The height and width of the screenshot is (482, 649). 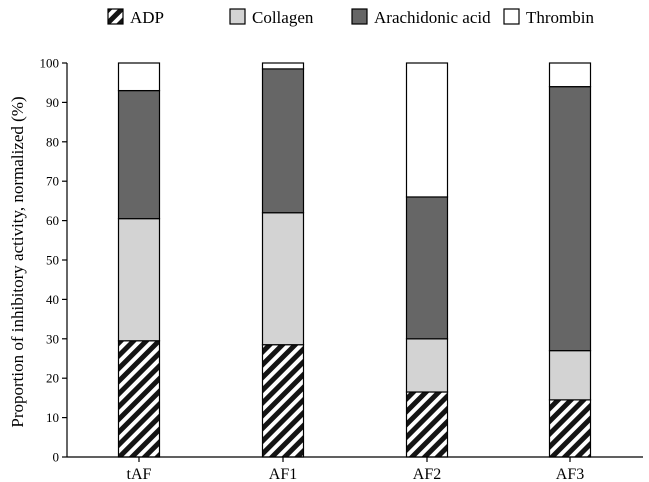 What do you see at coordinates (52, 220) in the screenshot?
I see `y-tick-label: 60` at bounding box center [52, 220].